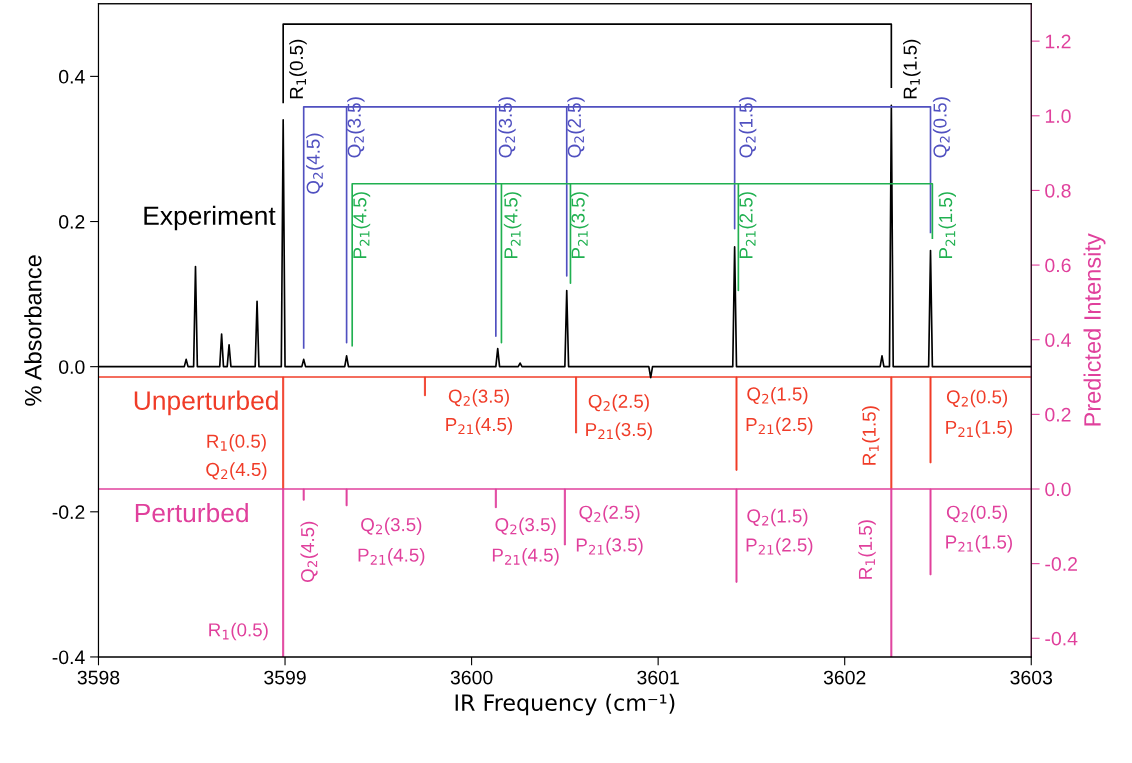 Image resolution: width=1132 pixels, height=763 pixels. What do you see at coordinates (844, 677) in the screenshot?
I see `x-tick-label: 3602` at bounding box center [844, 677].